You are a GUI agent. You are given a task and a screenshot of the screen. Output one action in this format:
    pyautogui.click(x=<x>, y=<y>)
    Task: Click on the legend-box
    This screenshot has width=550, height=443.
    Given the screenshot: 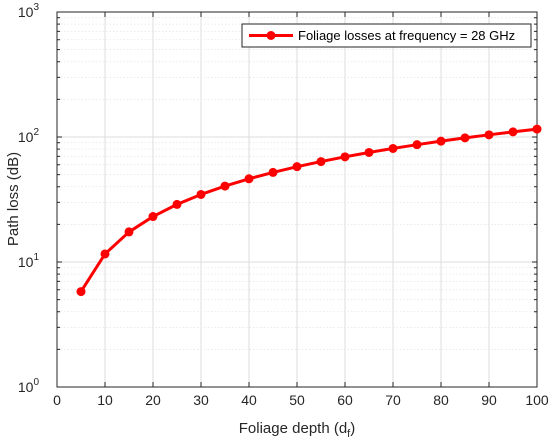 What is the action you would take?
    pyautogui.click(x=386, y=35)
    